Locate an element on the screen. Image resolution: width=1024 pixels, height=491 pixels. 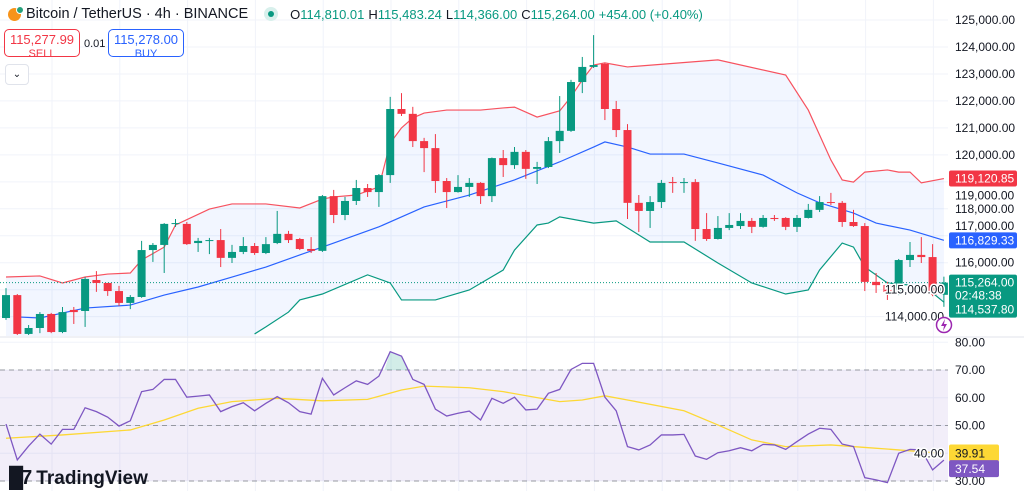
sell-button: 115,277.99 SELL is located at coordinates (42, 44).